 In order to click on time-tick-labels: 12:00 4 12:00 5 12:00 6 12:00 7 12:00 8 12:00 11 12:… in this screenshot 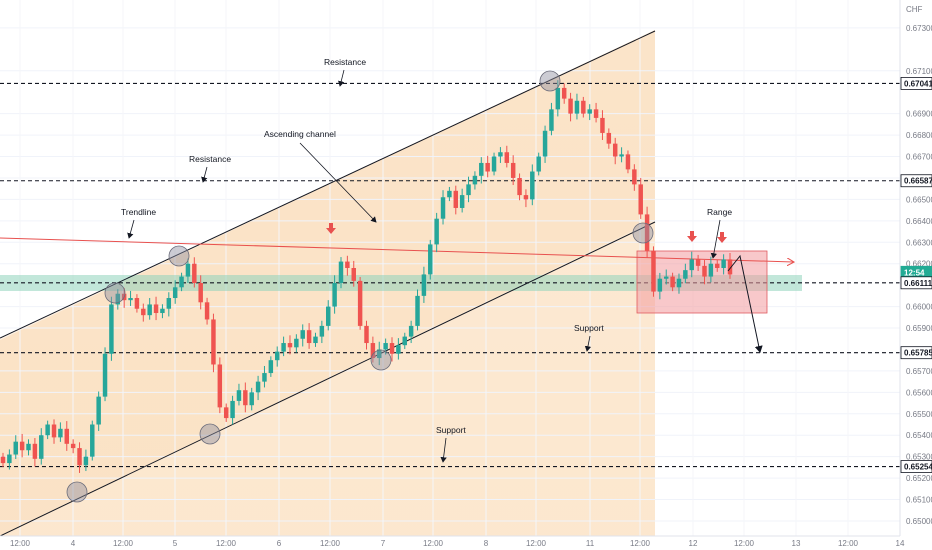, I will do `click(457, 543)`.